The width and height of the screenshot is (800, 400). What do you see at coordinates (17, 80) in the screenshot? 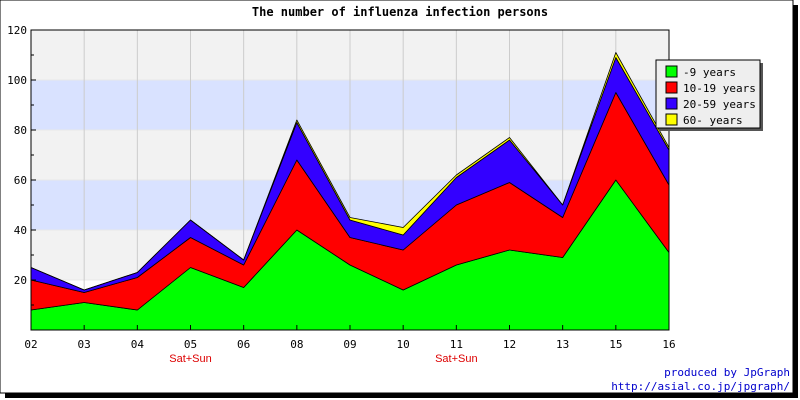
I see `y-tick-label: 100` at bounding box center [17, 80].